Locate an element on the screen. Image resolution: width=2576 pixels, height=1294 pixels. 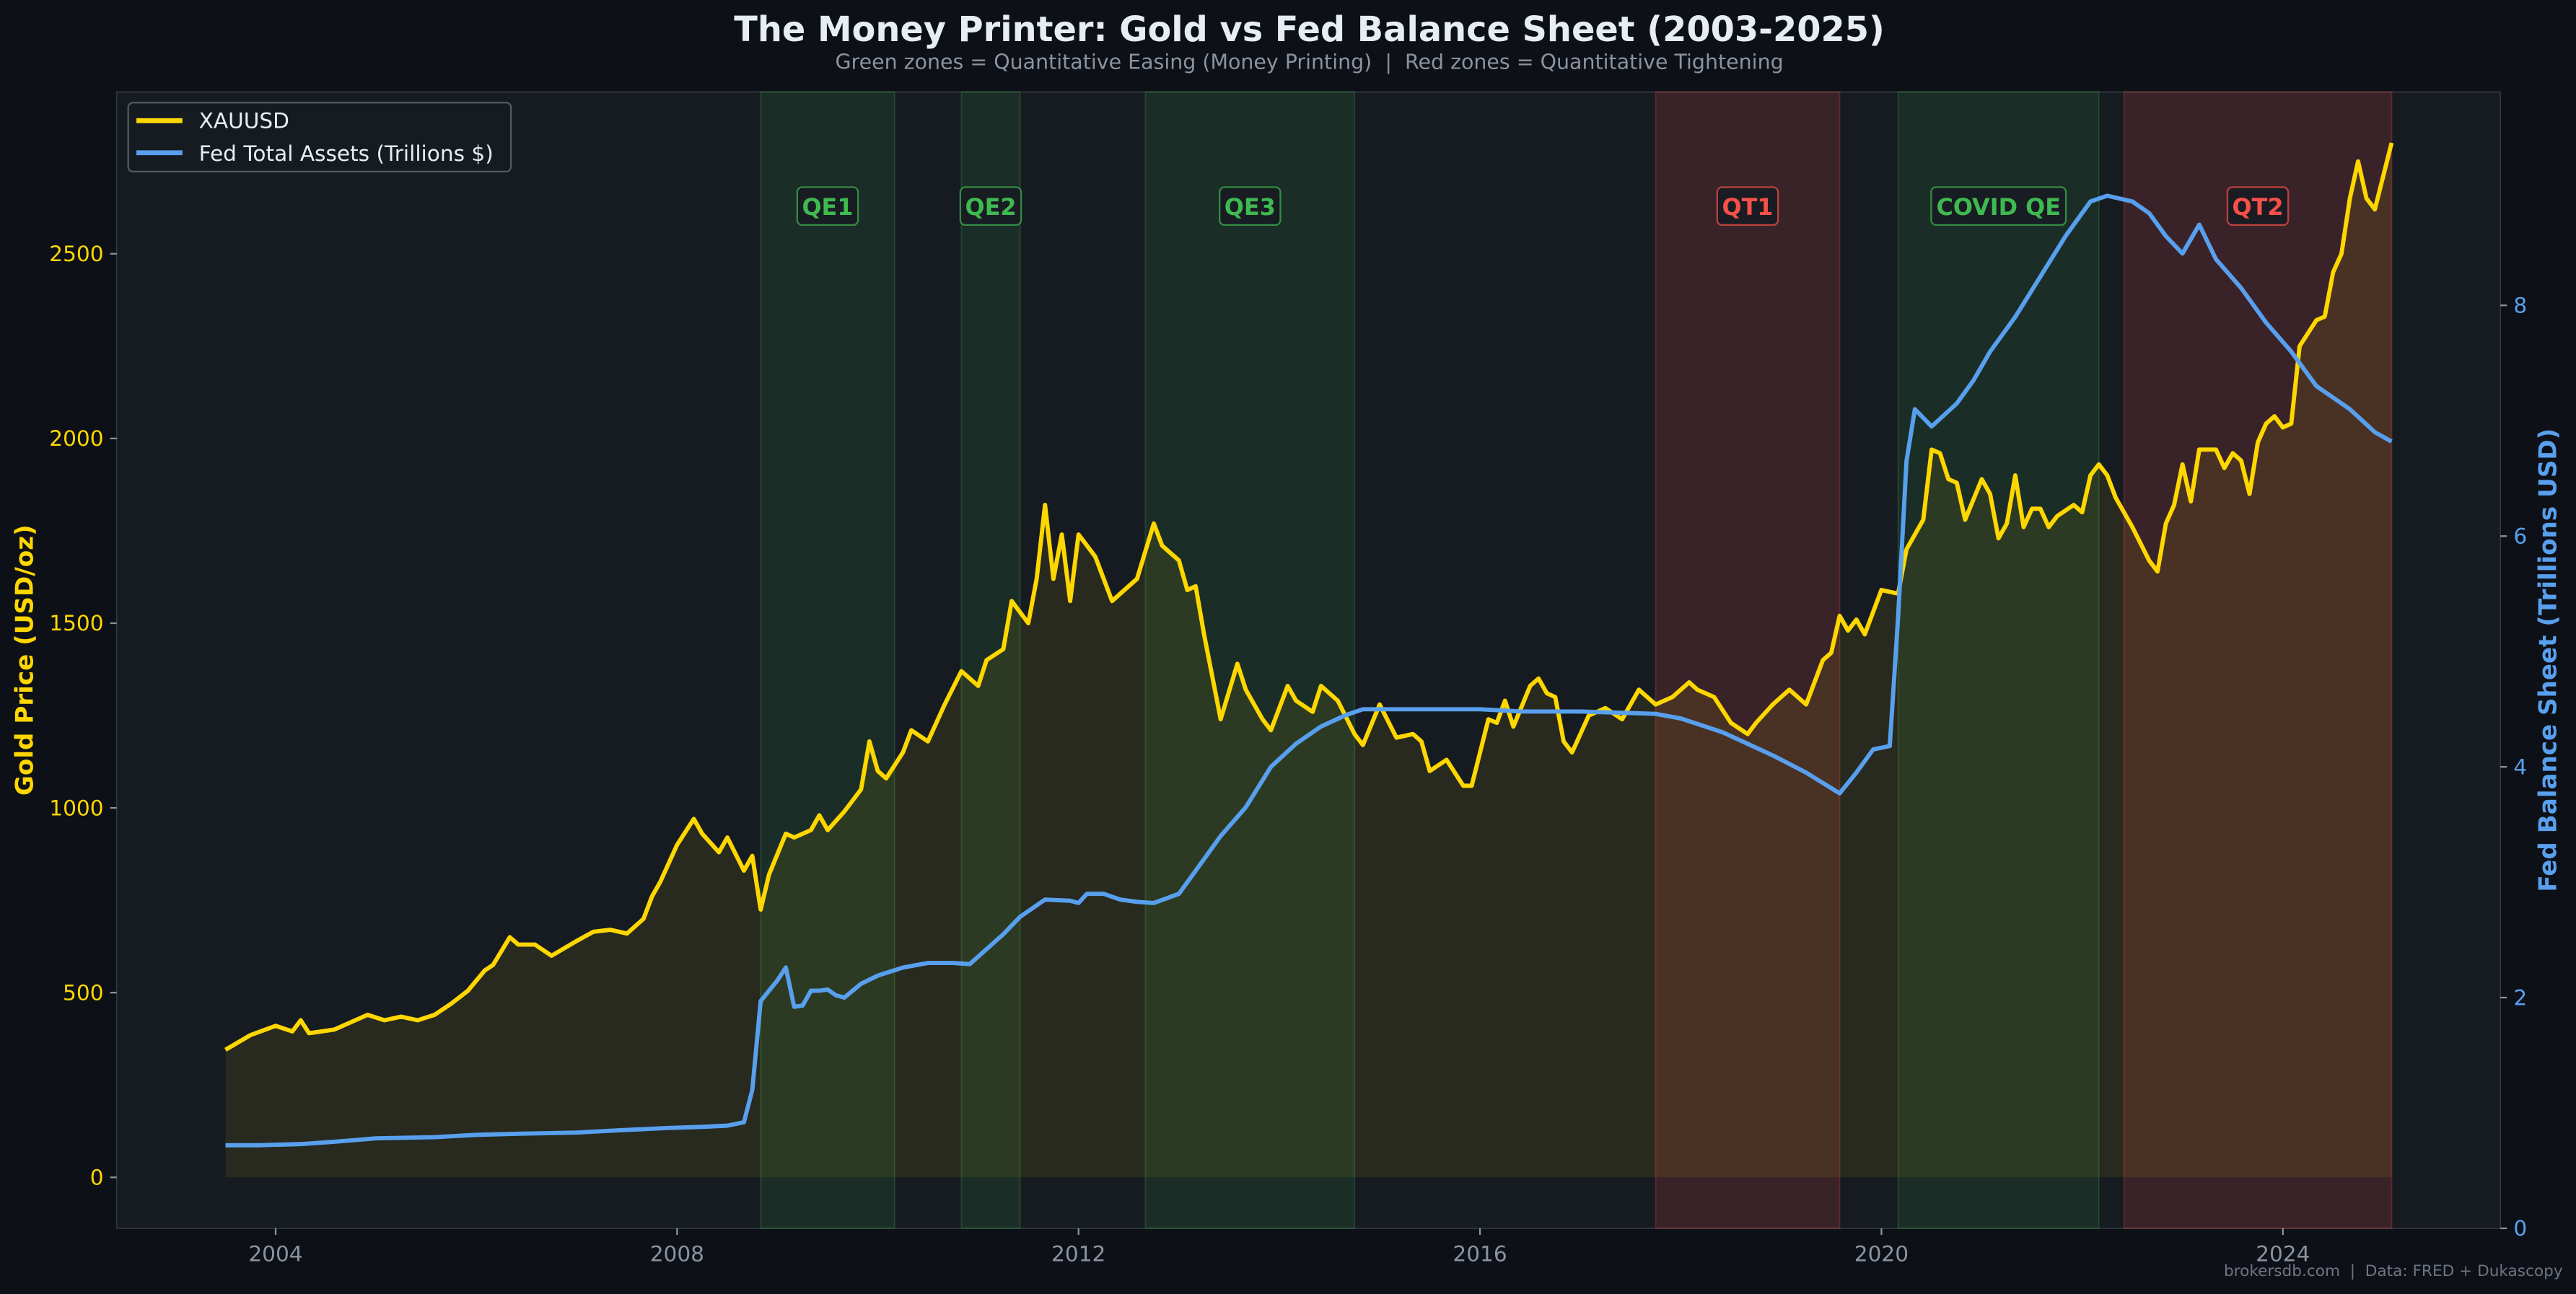
zone-label-qt1: QT1 is located at coordinates (1747, 206).